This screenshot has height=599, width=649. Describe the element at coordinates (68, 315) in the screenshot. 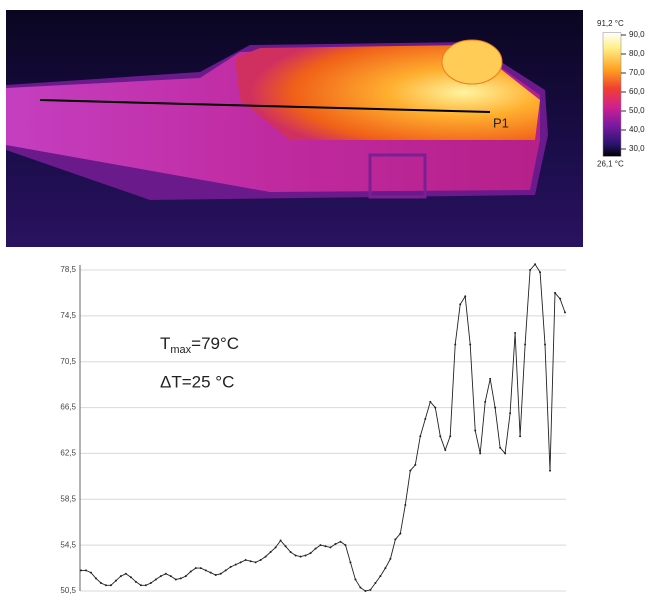

I see `y-tick-label: 74,5` at that location.